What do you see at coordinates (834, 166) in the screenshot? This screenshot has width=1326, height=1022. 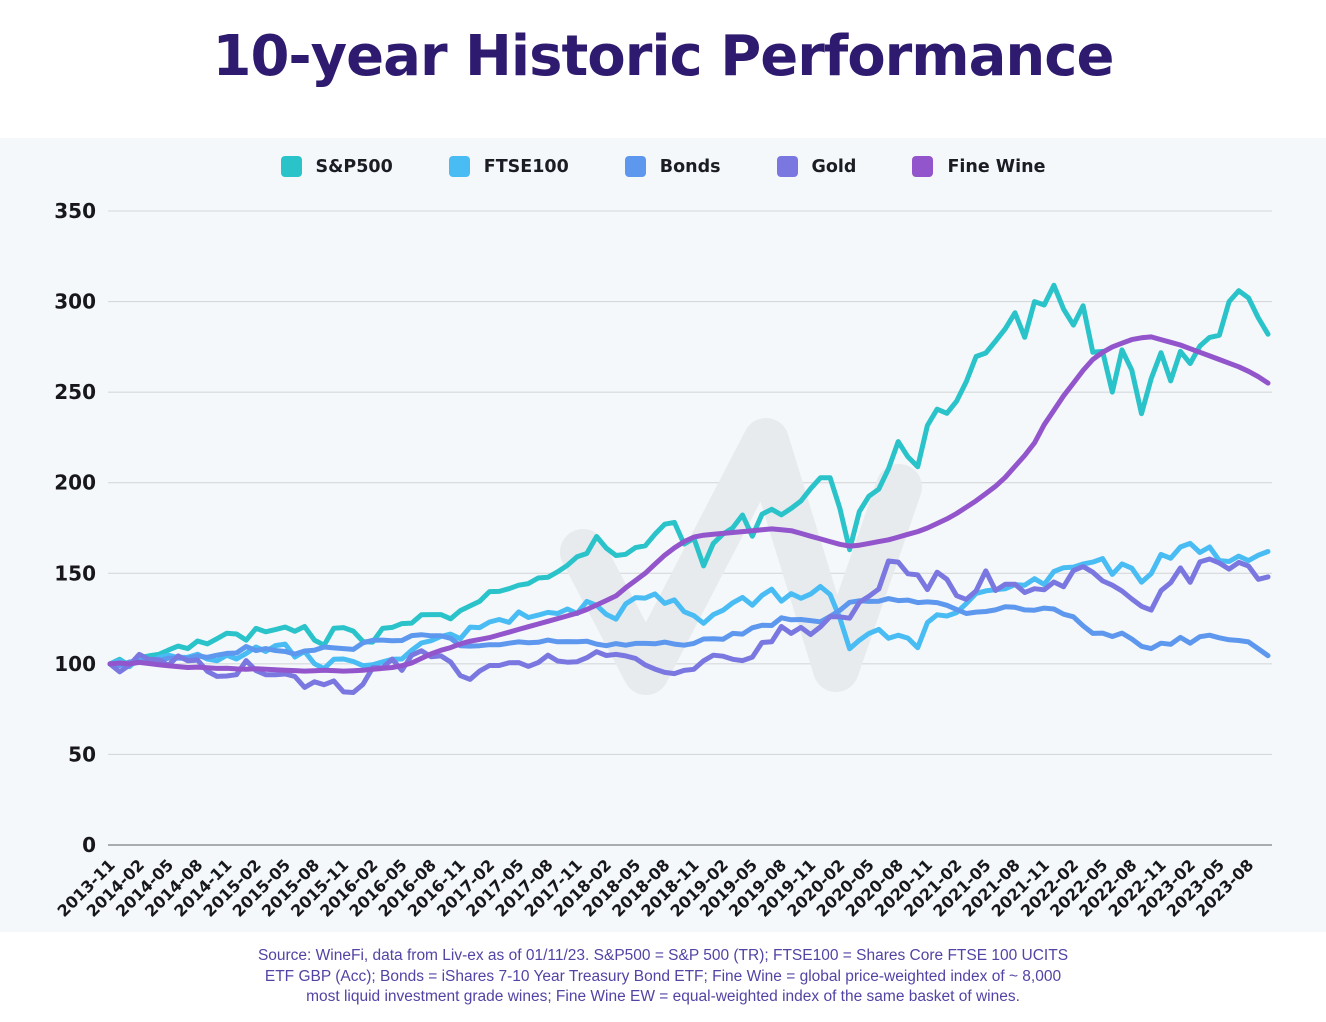 I see `legend-label: Gold` at bounding box center [834, 166].